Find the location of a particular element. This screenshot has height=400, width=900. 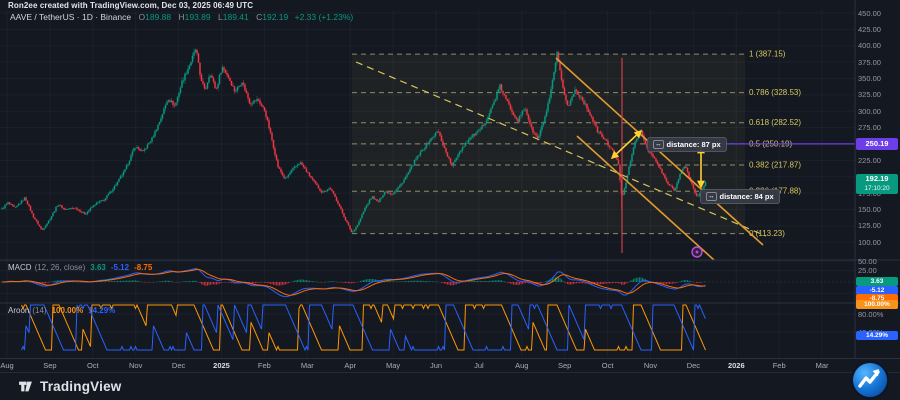

price-axis-label: 275.00 is located at coordinates (869, 128).